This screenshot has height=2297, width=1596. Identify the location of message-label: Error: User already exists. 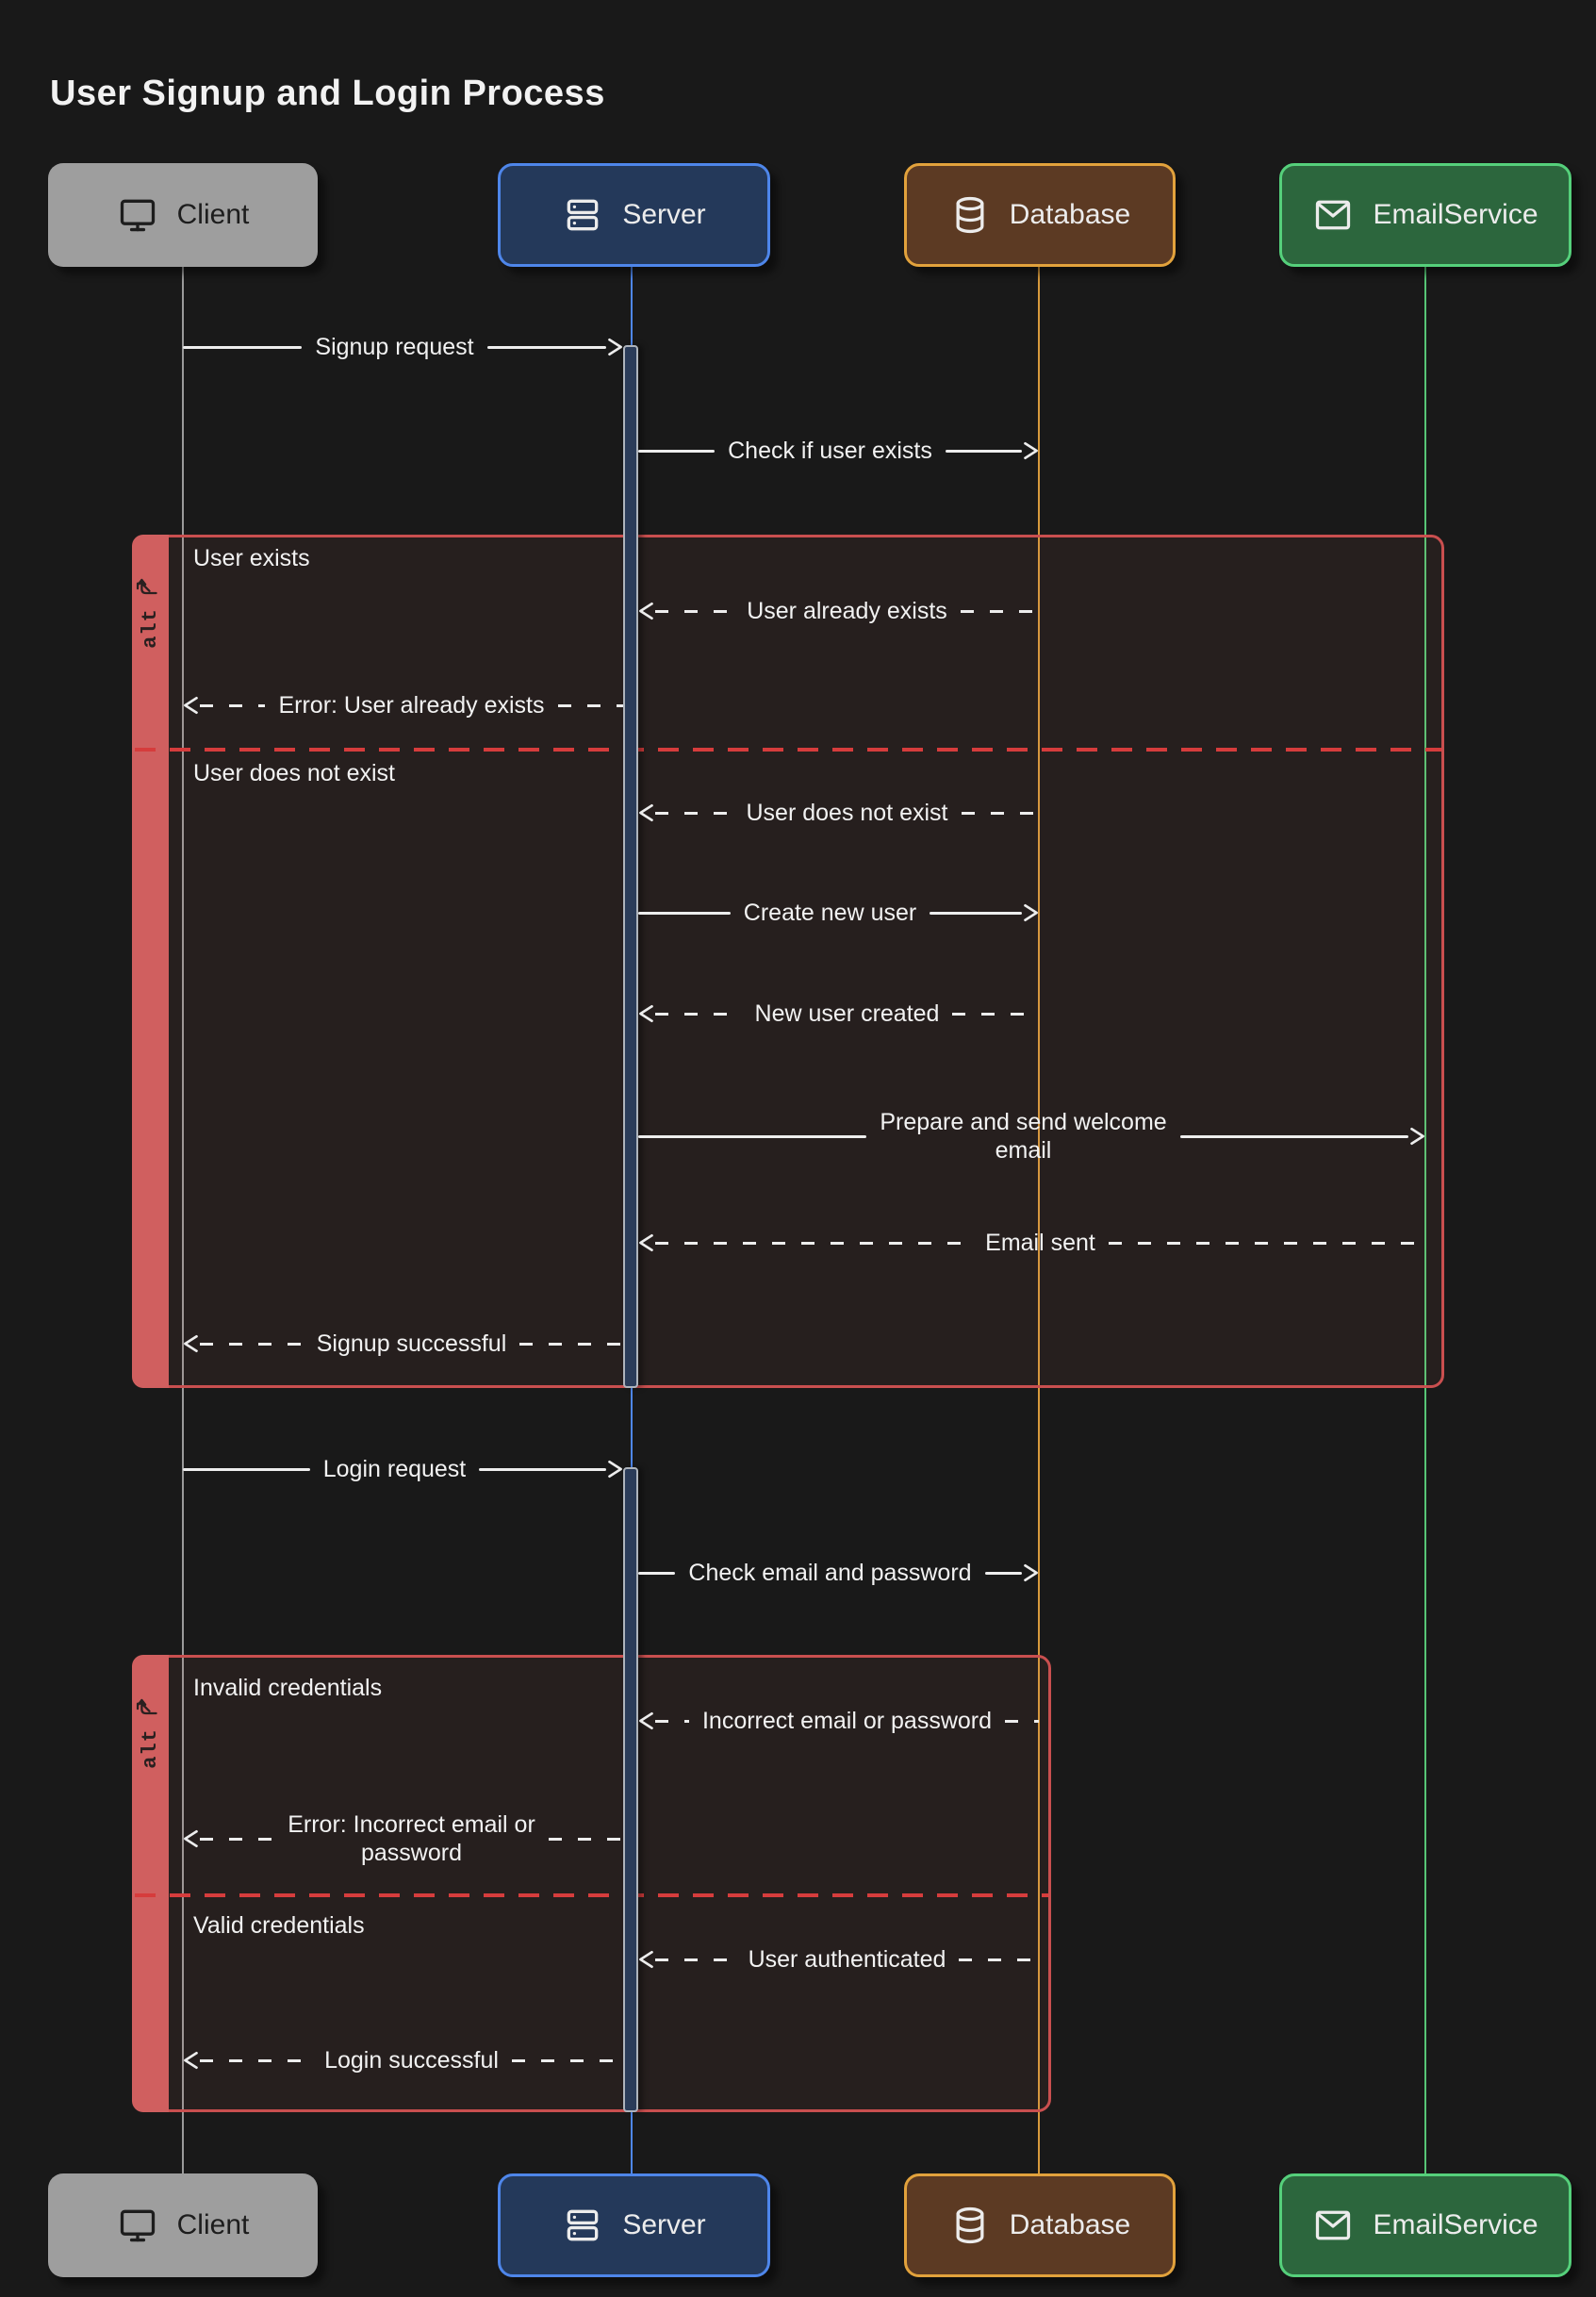
(411, 705).